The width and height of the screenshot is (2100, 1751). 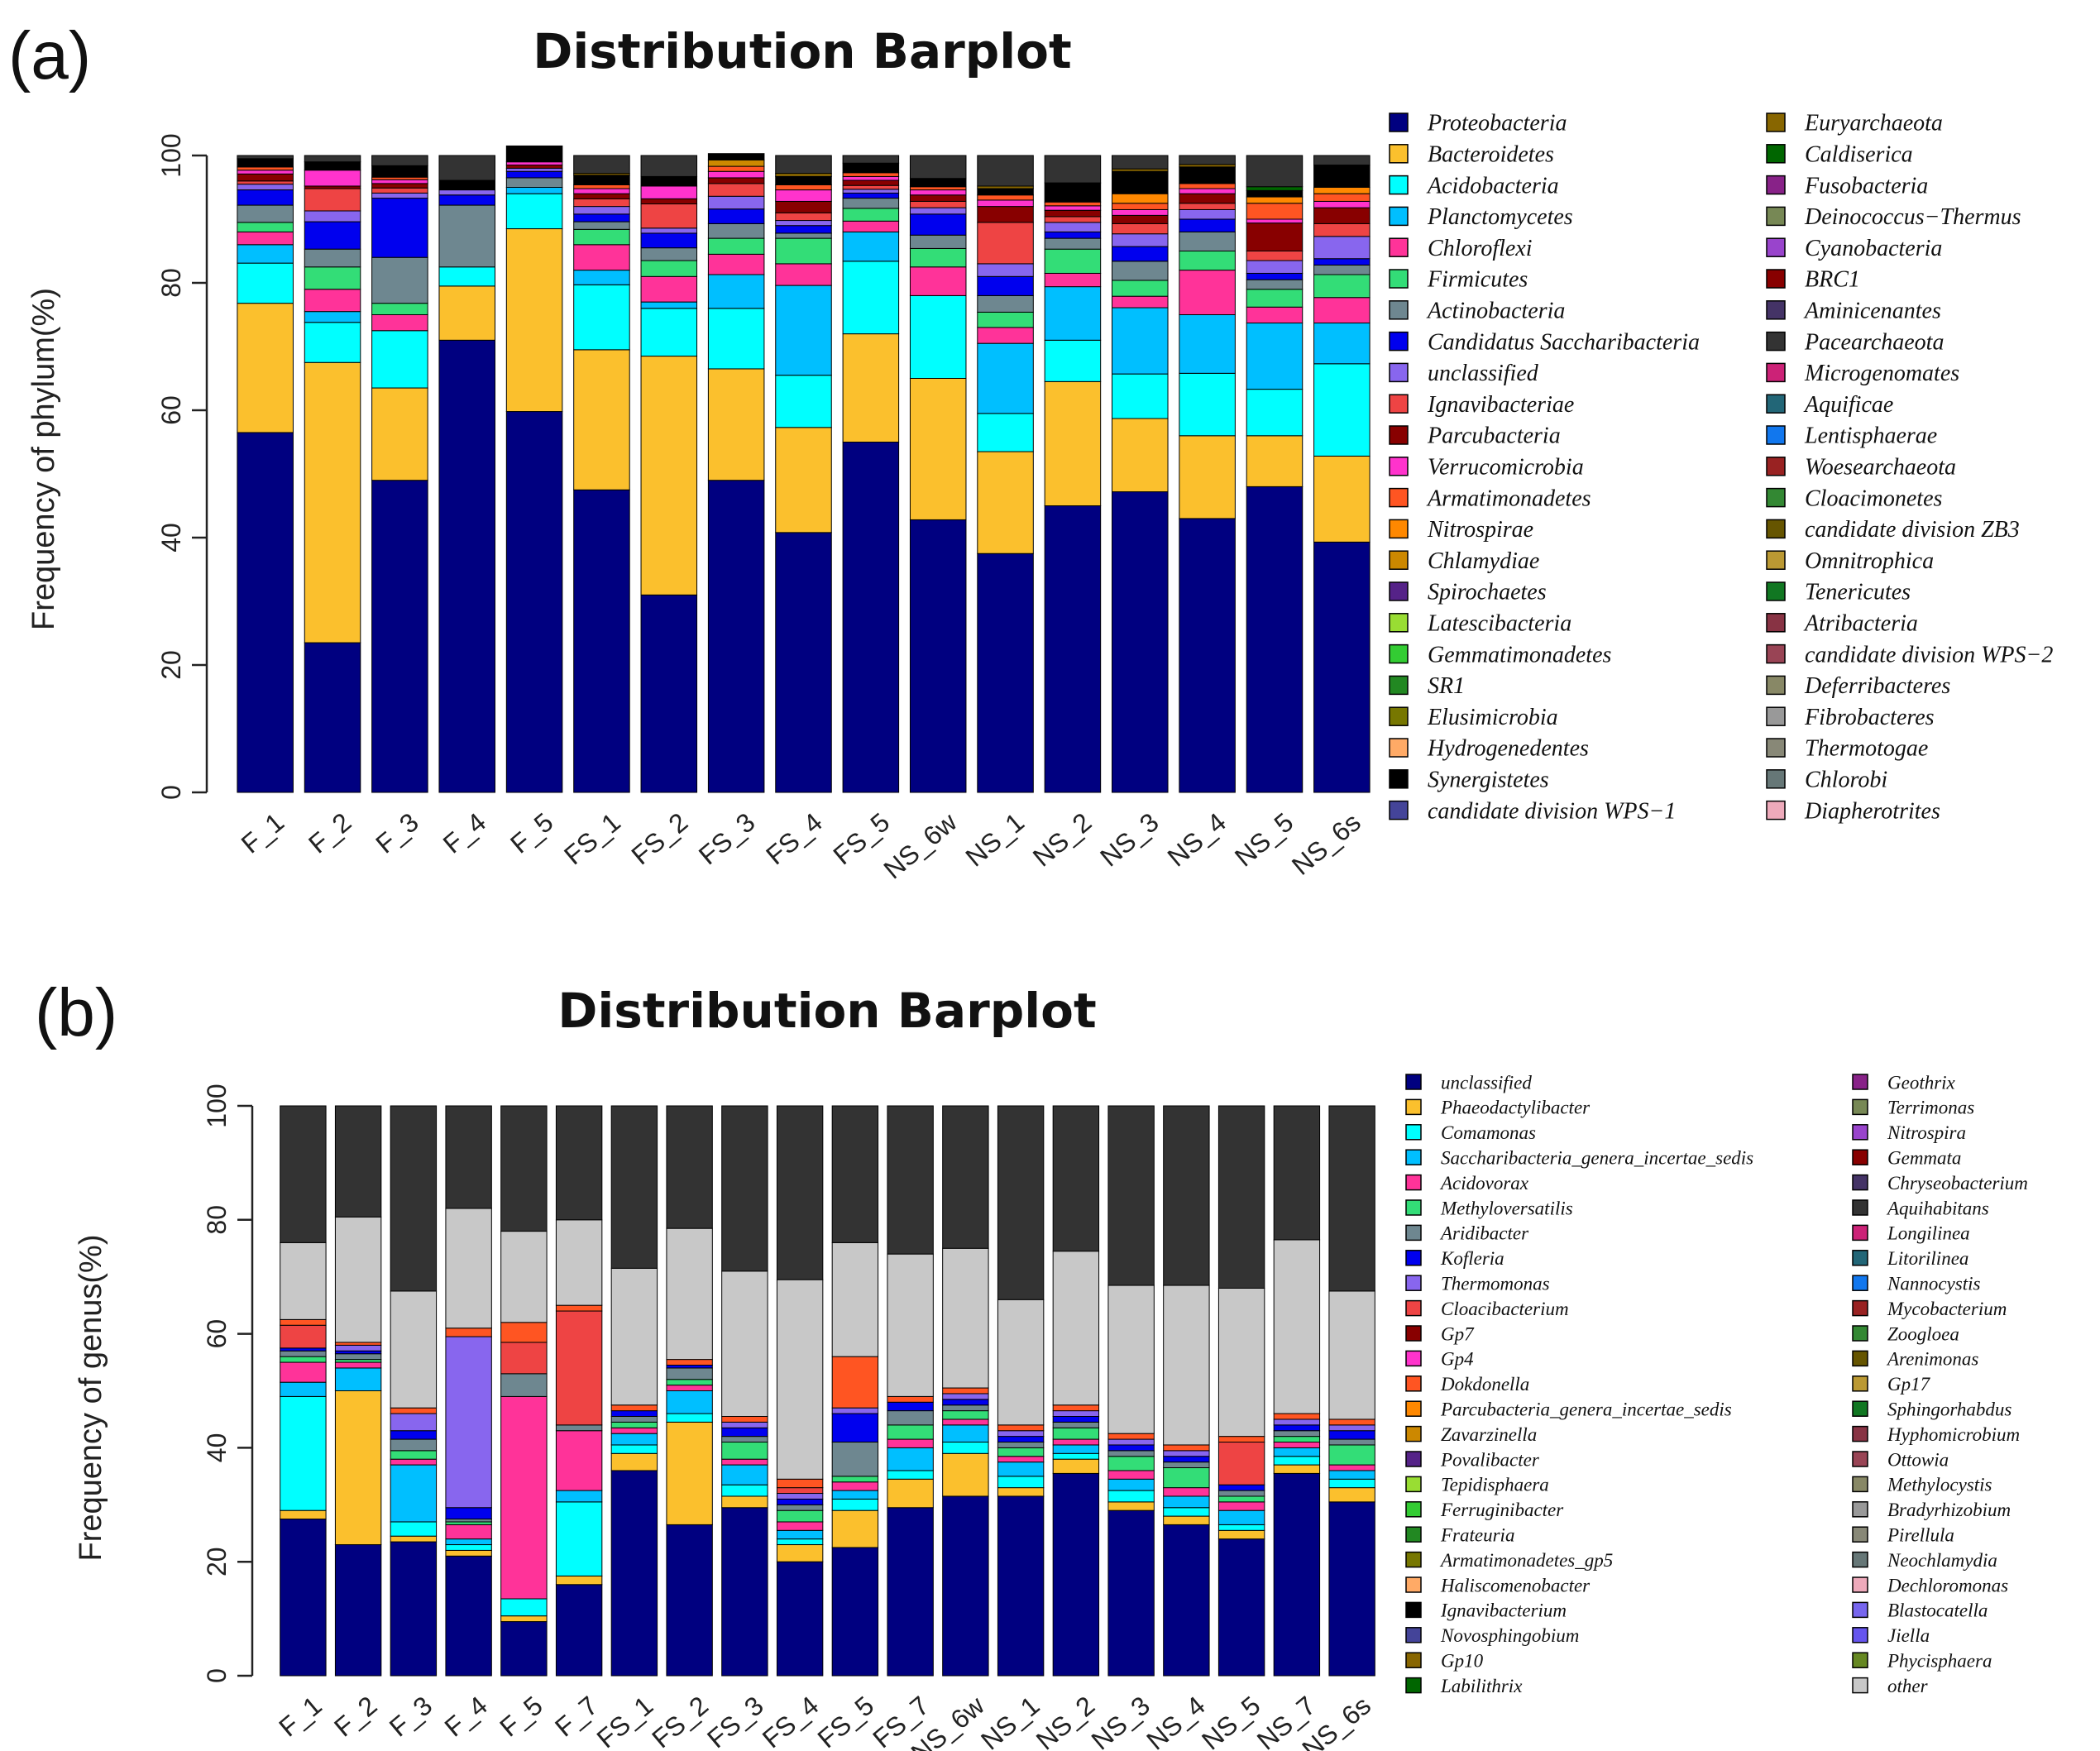 I want to click on bar-fs-2-parcubacteria, so click(x=669, y=201).